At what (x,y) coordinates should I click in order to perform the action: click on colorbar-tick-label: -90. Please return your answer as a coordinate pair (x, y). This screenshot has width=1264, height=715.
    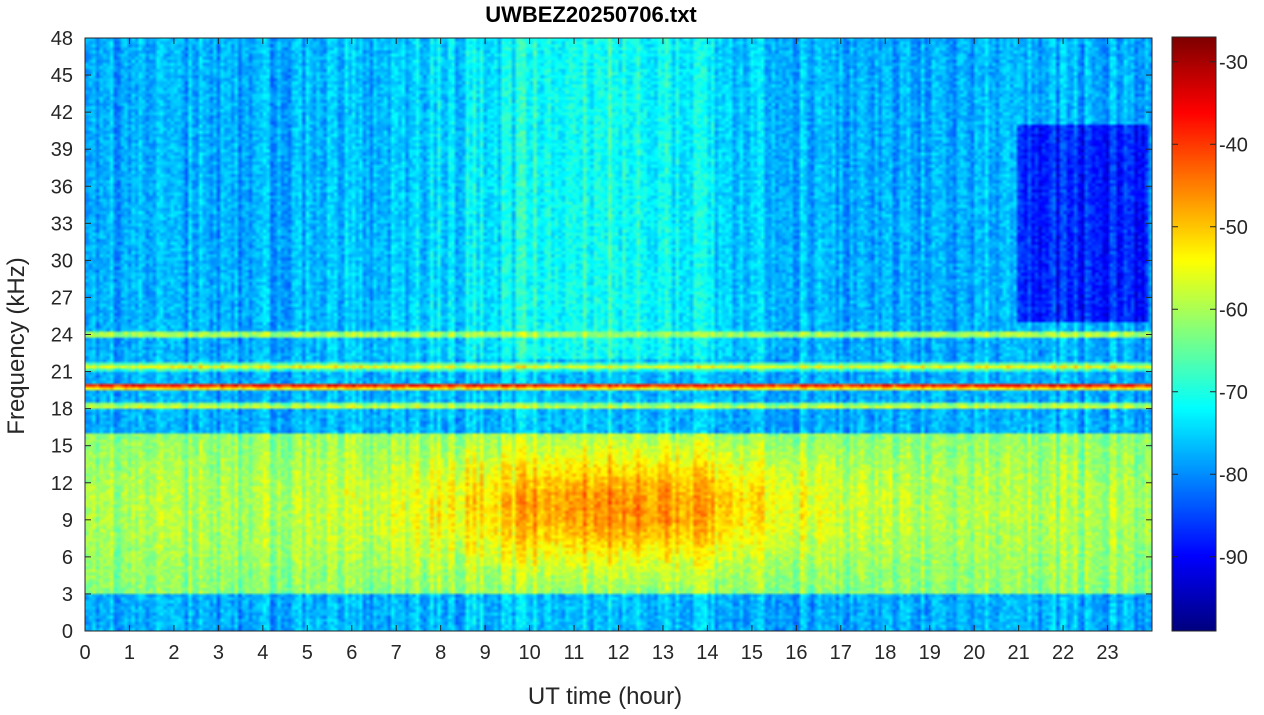
    Looking at the image, I should click on (1233, 558).